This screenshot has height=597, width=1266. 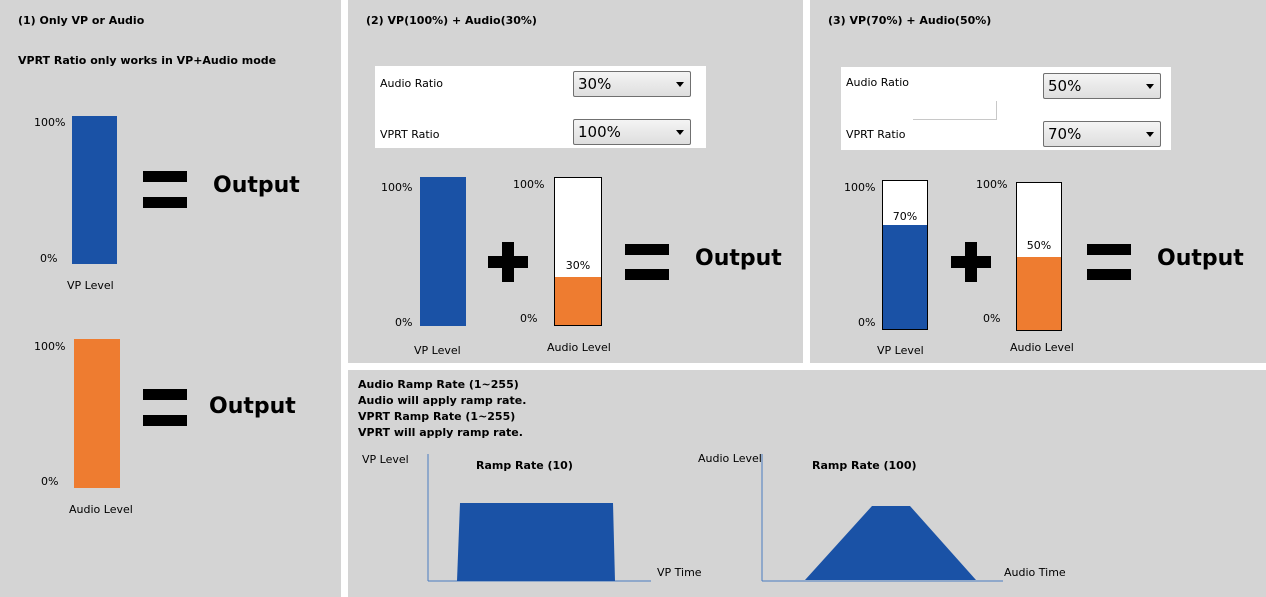 I want to click on panel-title: (1) Only VP or Audio, so click(x=81, y=20).